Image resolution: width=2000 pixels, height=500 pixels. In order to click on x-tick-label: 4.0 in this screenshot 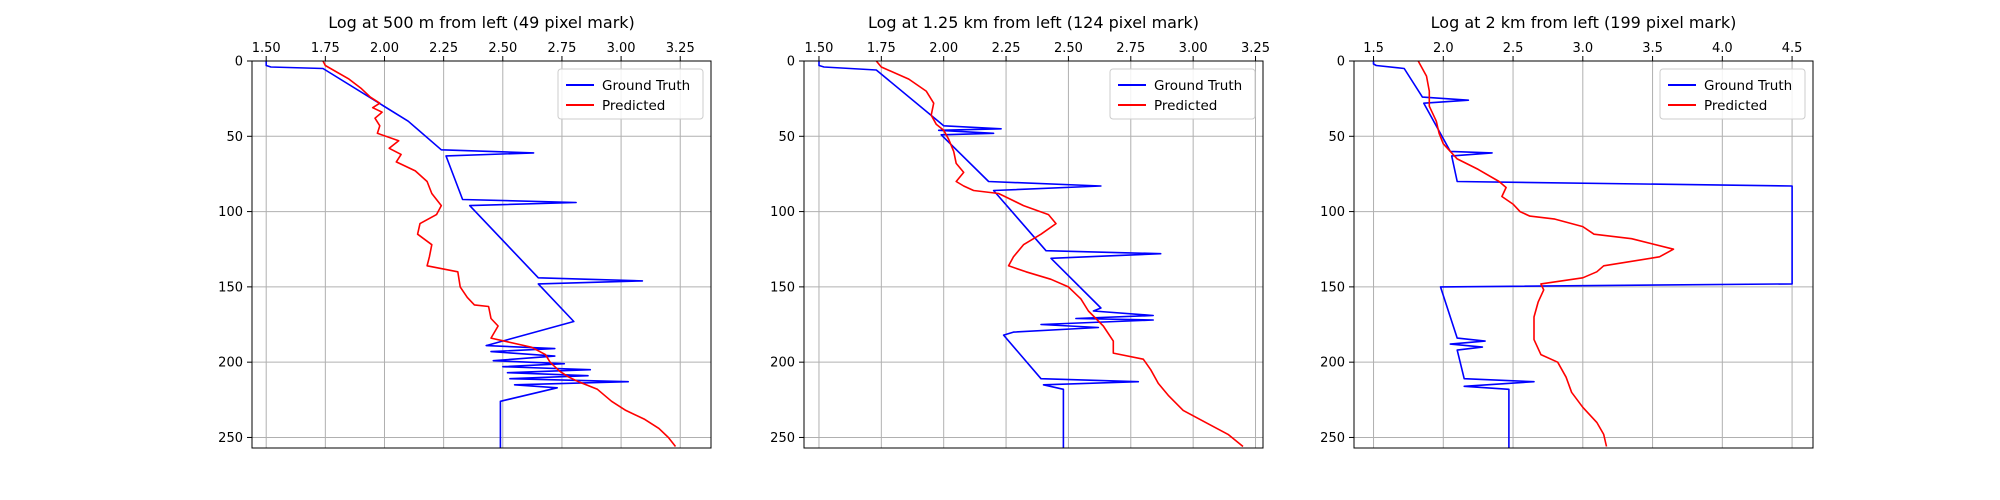, I will do `click(1722, 48)`.